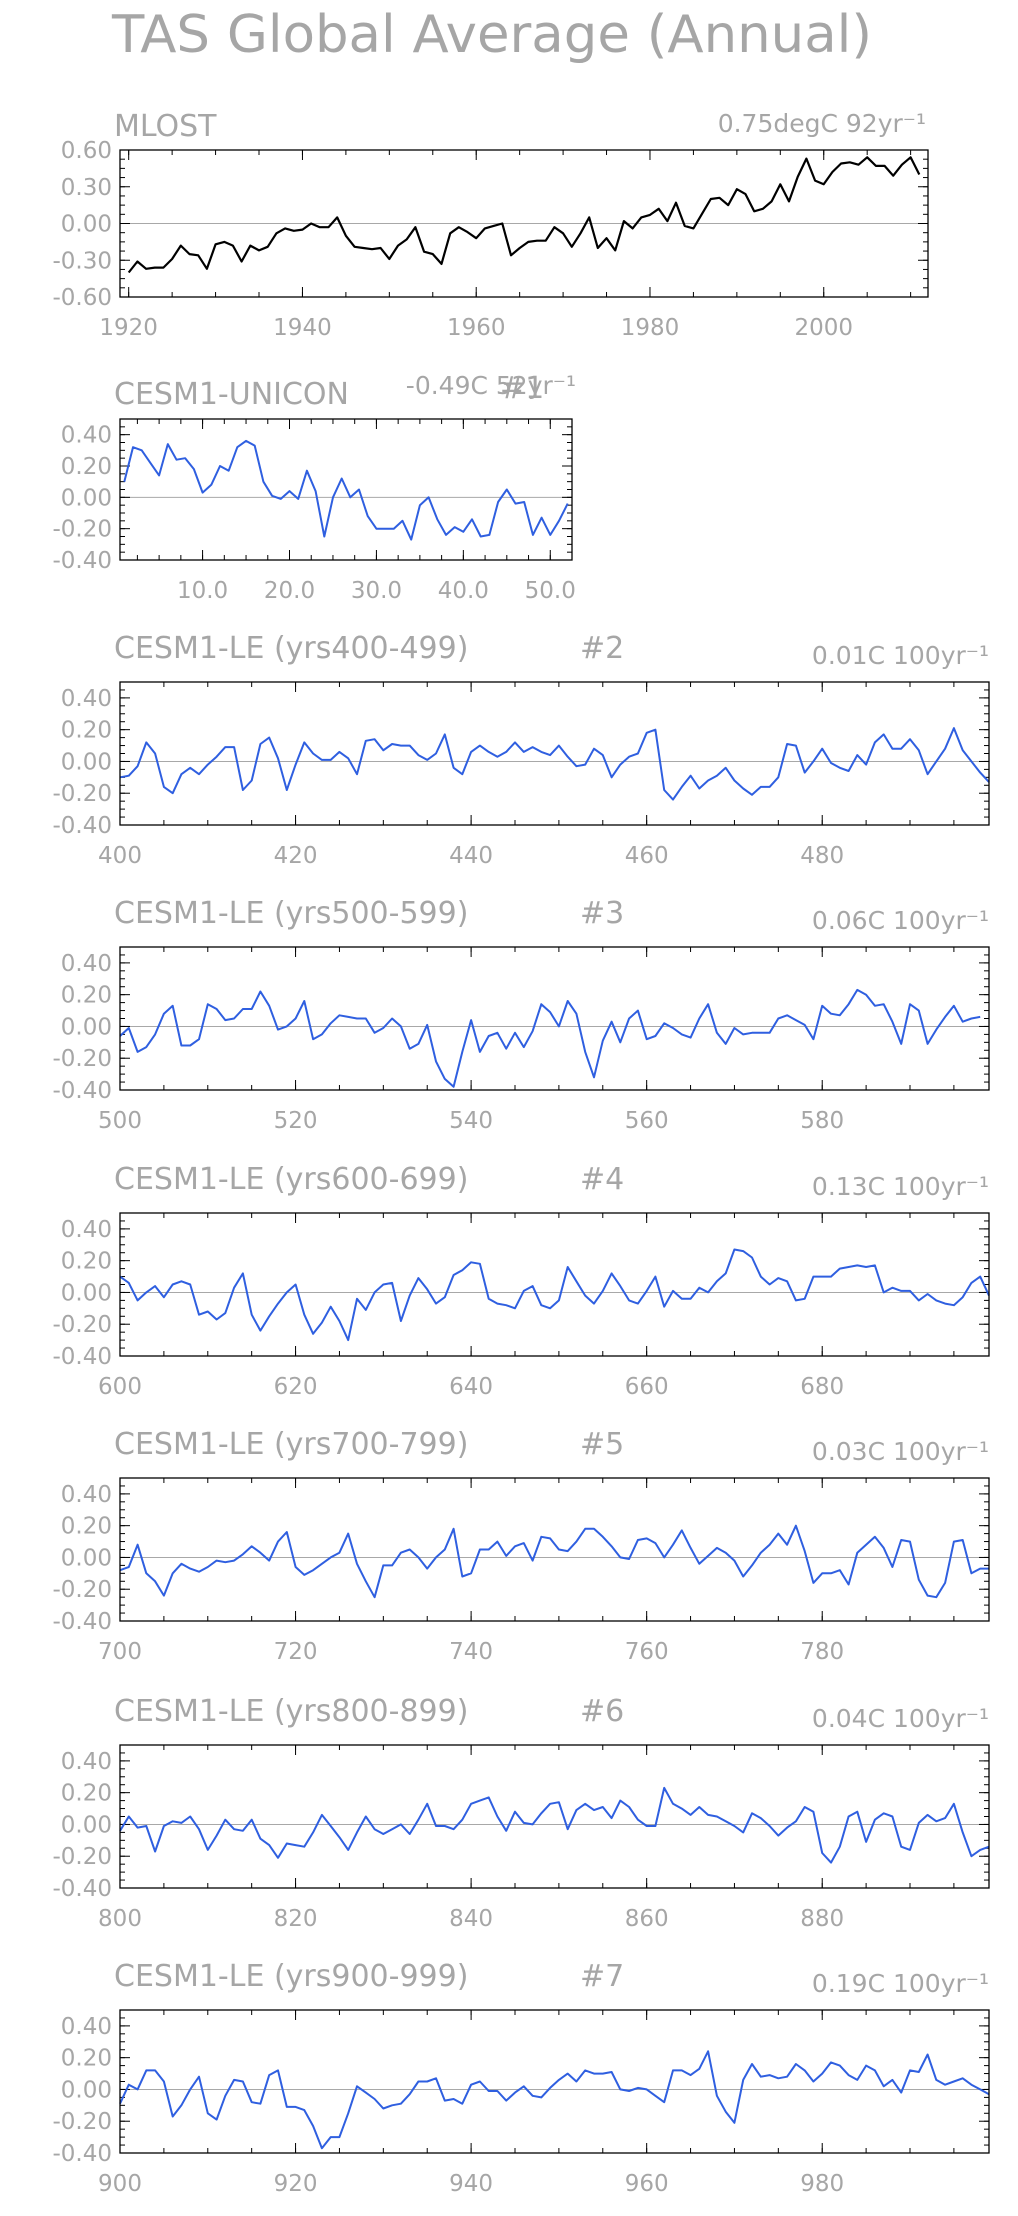 The width and height of the screenshot is (1018, 2216). Describe the element at coordinates (647, 1652) in the screenshot. I see `x-tick-label: 760` at that location.